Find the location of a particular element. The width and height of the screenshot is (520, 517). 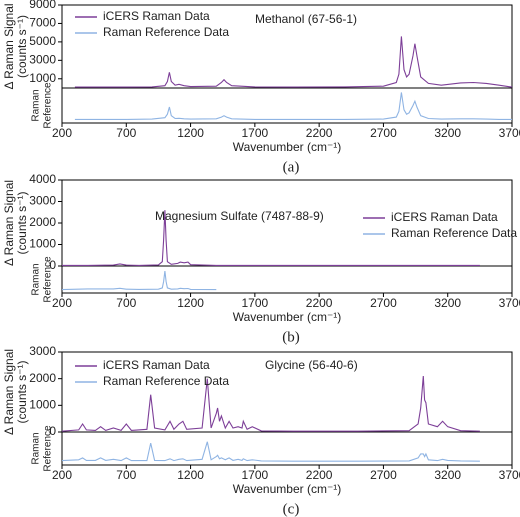

caption: (a) is located at coordinates (291, 167).